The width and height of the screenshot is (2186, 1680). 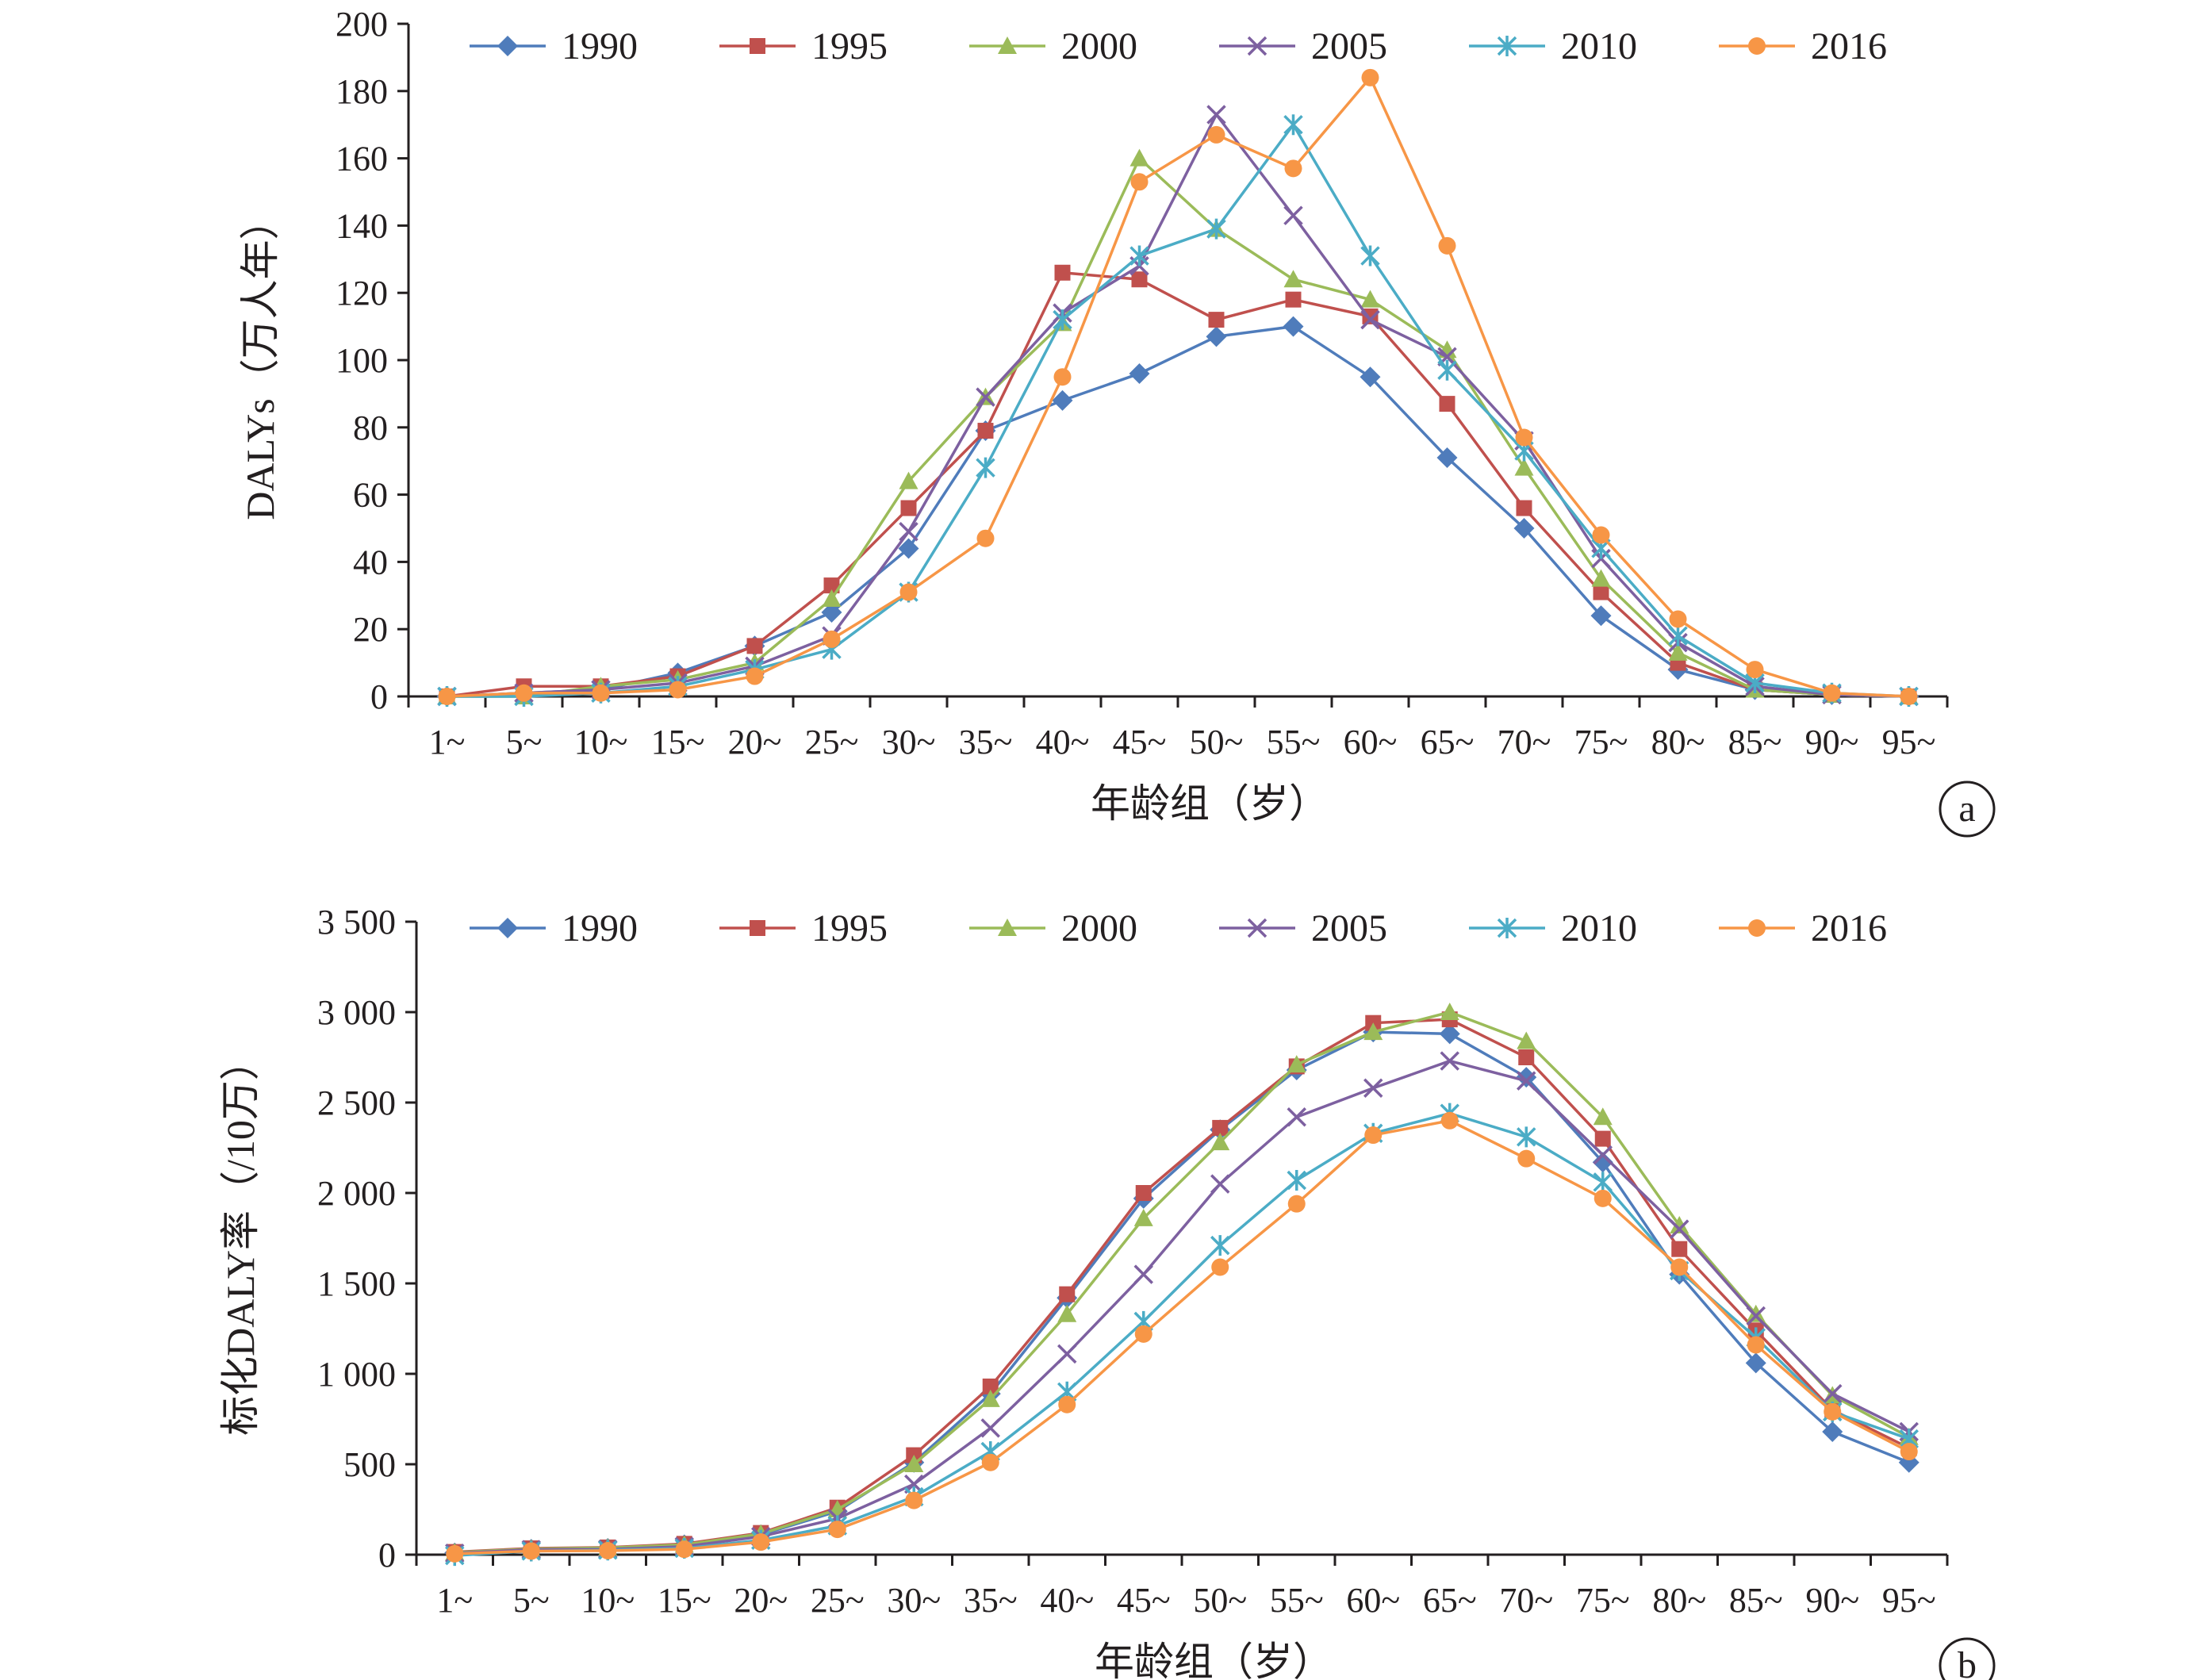 I want to click on panel-b-x-axis-title: 年龄组（岁）, so click(x=1214, y=1660).